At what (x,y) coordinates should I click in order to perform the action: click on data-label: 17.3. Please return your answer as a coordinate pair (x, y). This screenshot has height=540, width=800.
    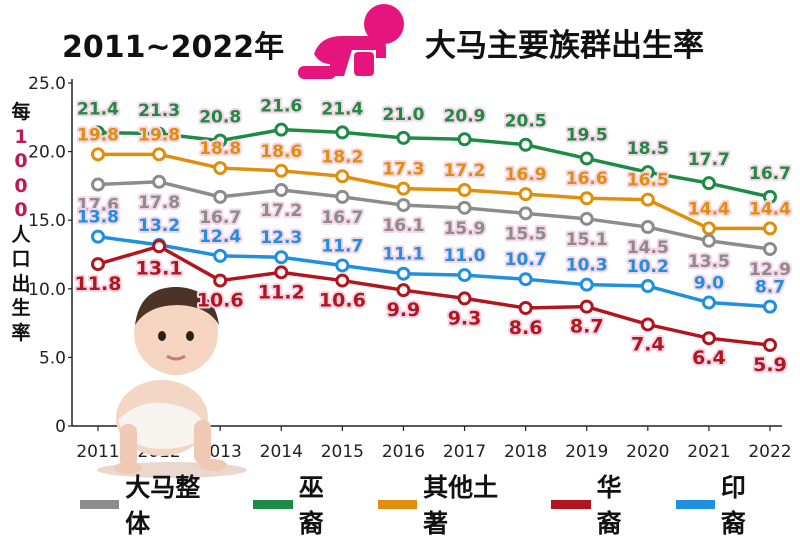
    Looking at the image, I should click on (403, 170).